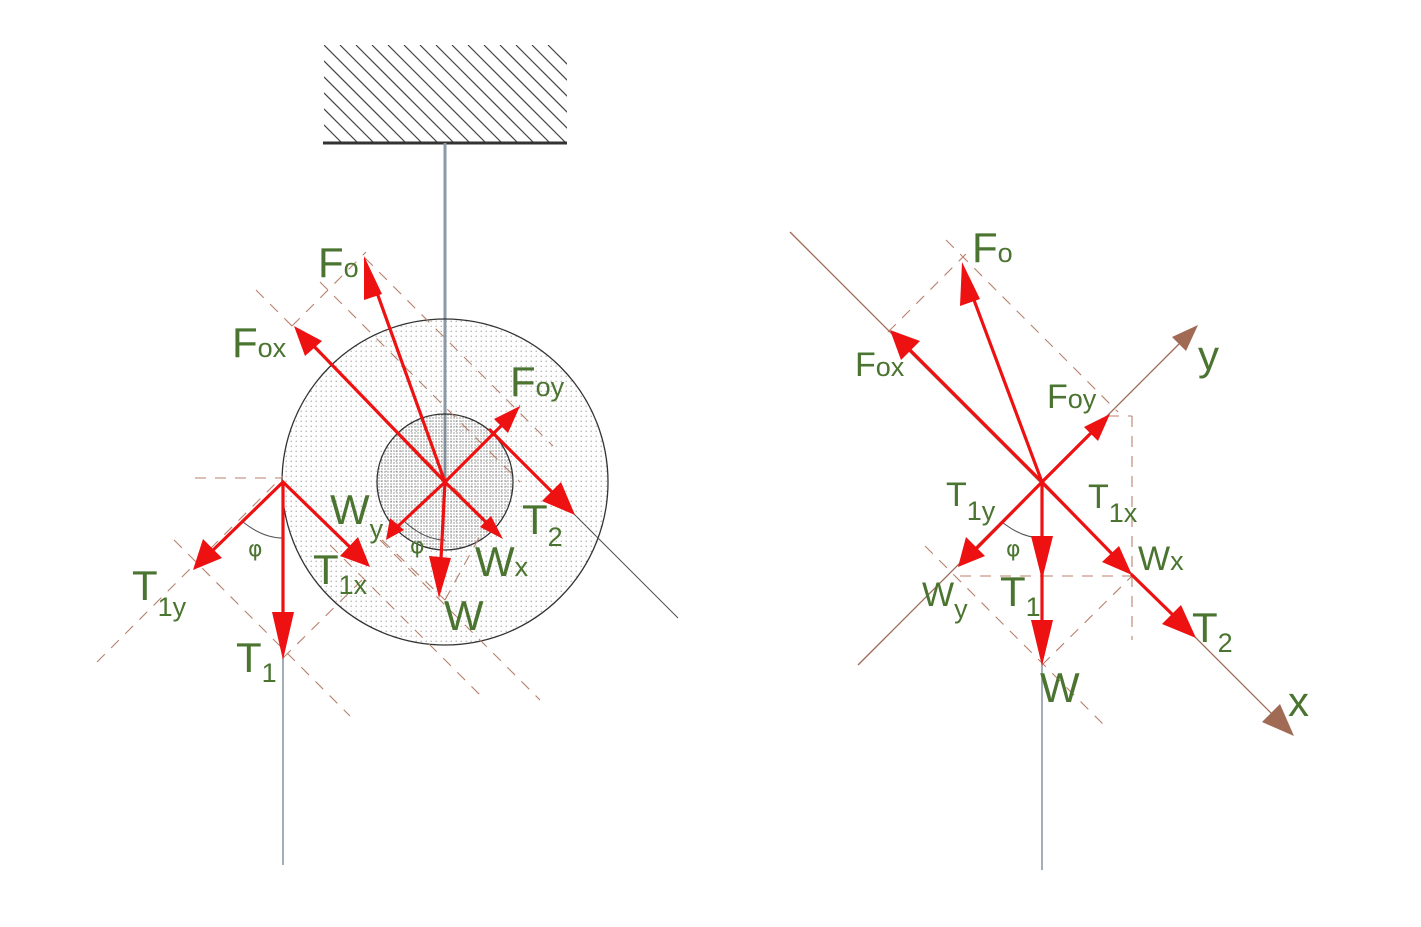  I want to click on r-arrowhead-foy, so click(1097, 427).